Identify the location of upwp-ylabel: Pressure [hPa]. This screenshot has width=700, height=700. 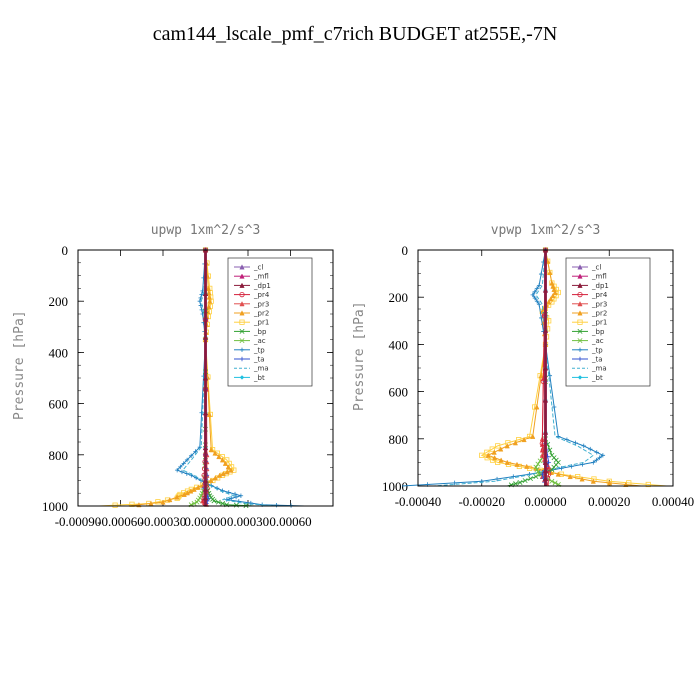
(19, 365).